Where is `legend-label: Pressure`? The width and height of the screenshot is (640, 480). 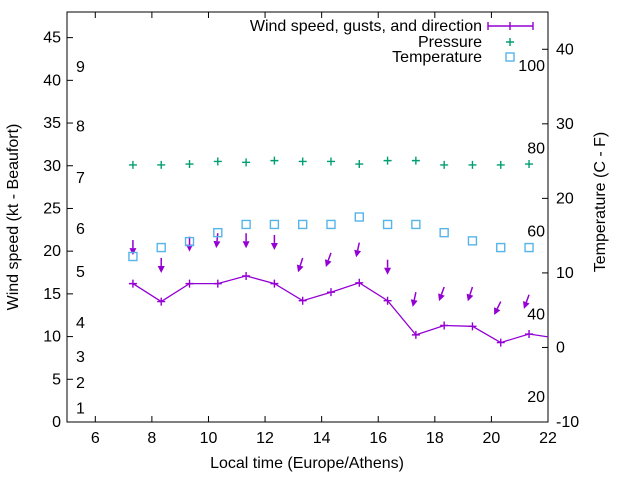
legend-label: Pressure is located at coordinates (450, 42).